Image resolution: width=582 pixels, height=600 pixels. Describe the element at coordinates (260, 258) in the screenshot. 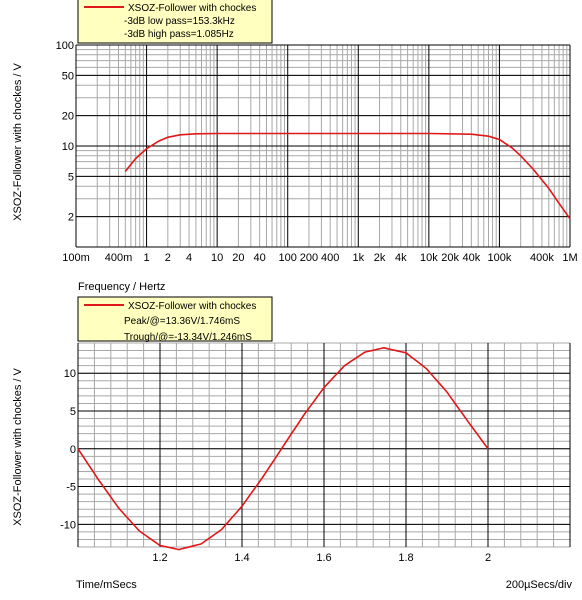

I see `top-x-tick-label: 40` at that location.